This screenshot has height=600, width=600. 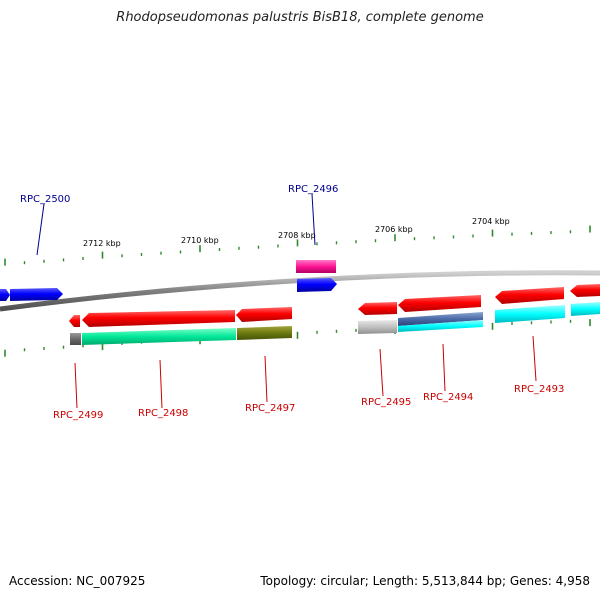 I want to click on gene-label-rpc-2498: RPC_2498, so click(x=163, y=413).